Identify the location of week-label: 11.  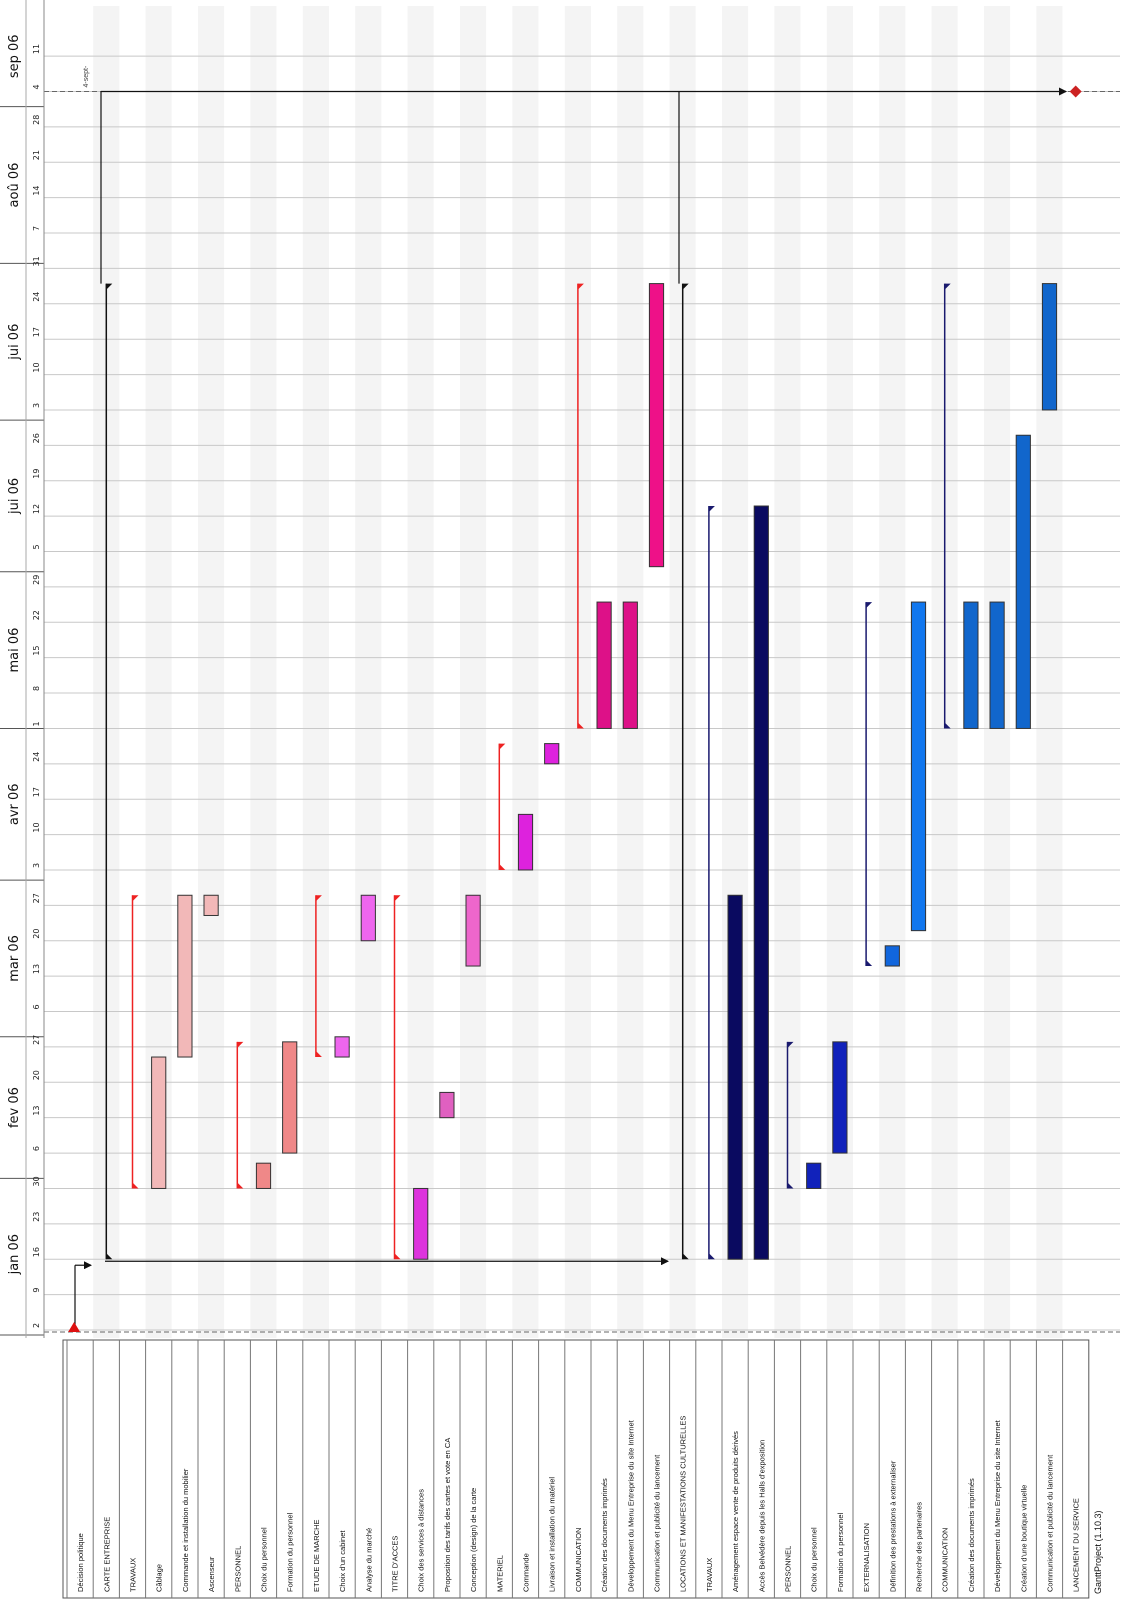
(36, 49).